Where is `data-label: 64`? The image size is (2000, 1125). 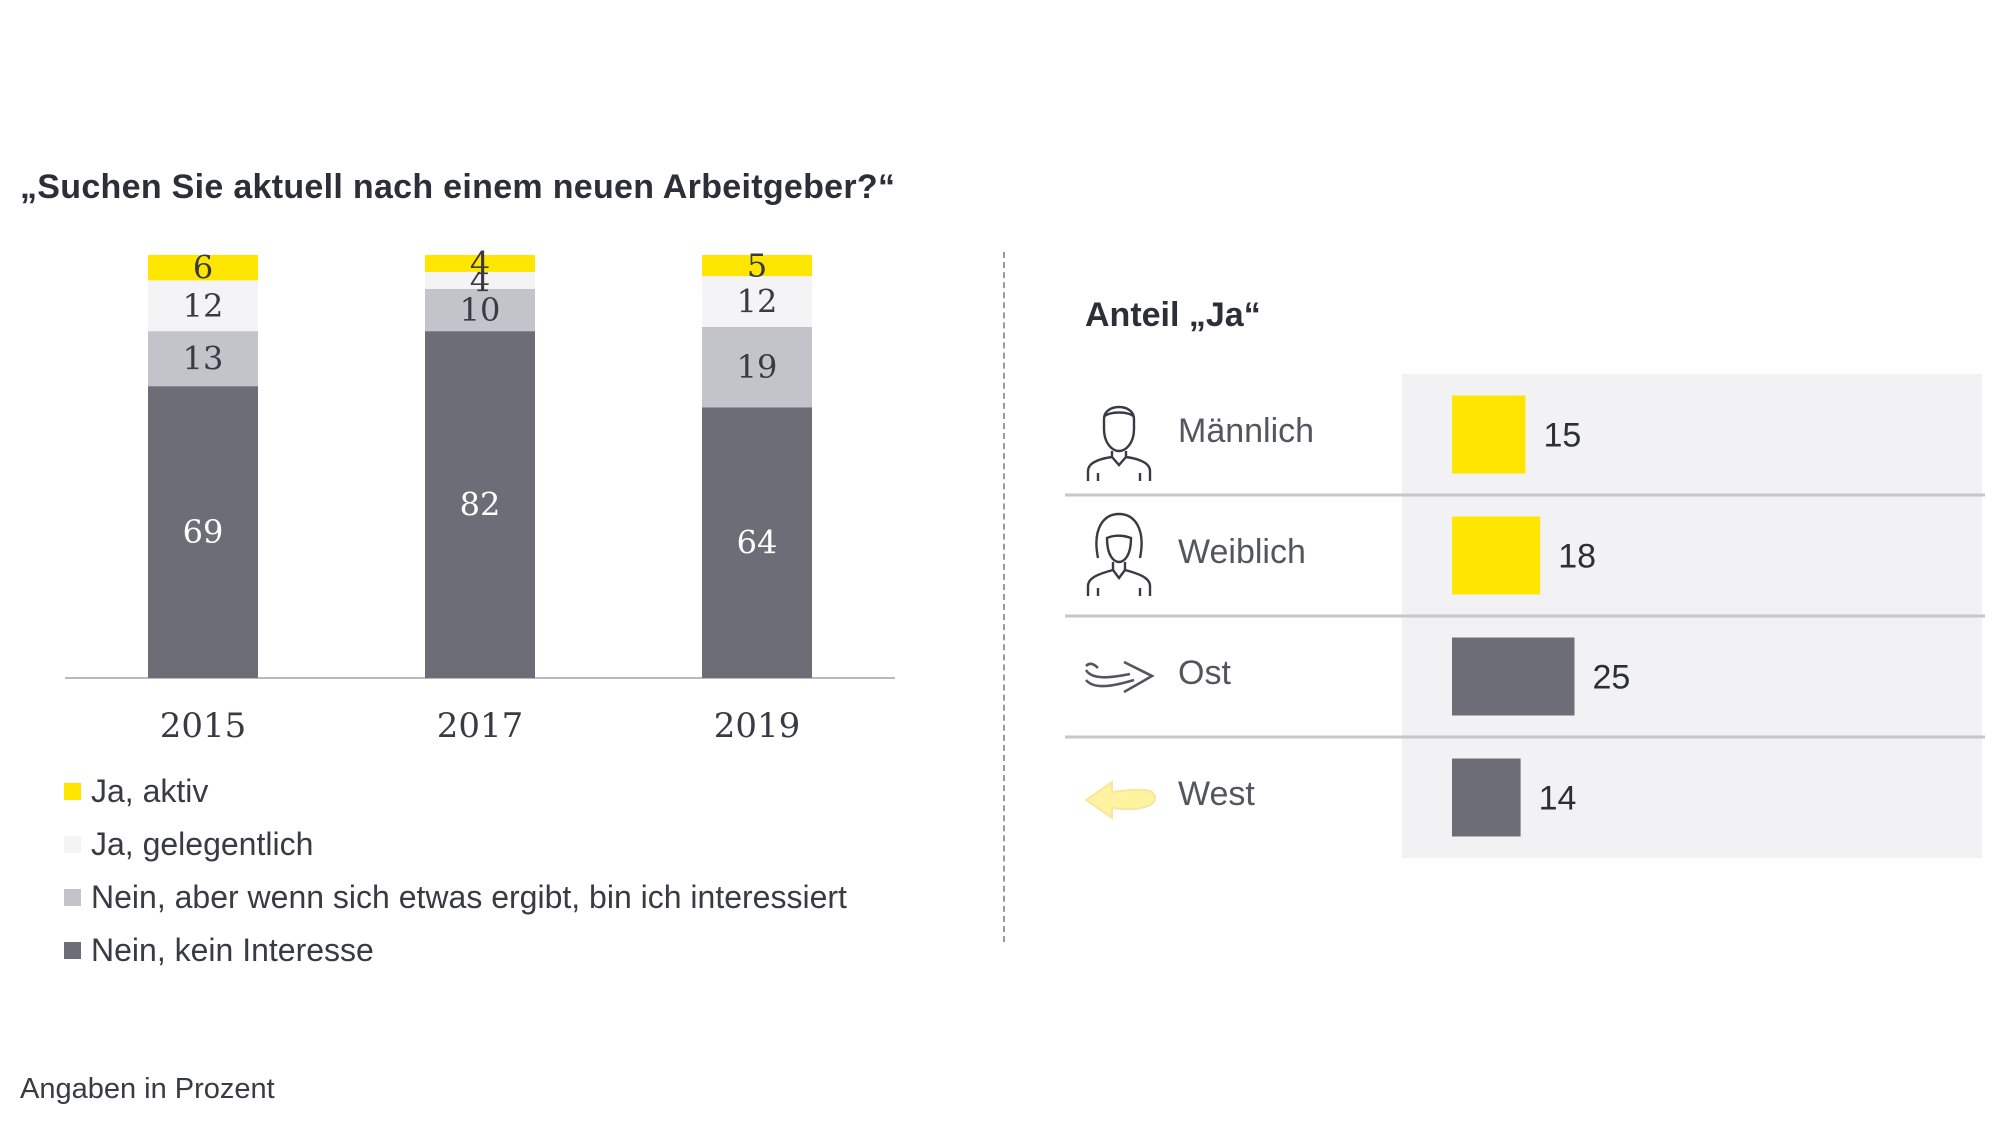 data-label: 64 is located at coordinates (757, 543).